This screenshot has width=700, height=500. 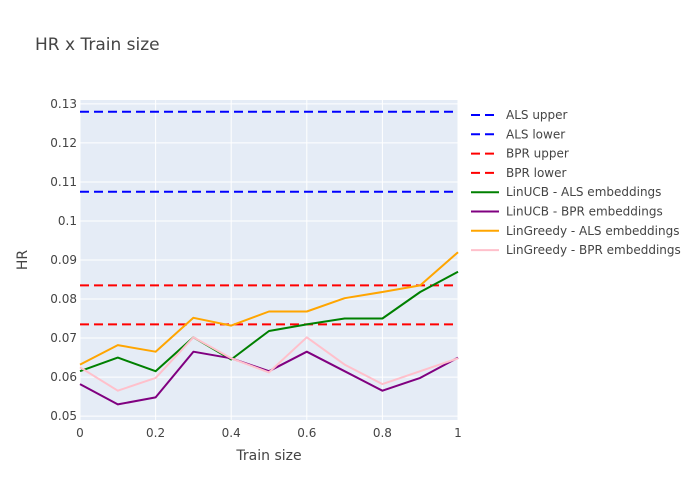 What do you see at coordinates (592, 231) in the screenshot?
I see `legend-label: LinGreedy - ALS embeddings` at bounding box center [592, 231].